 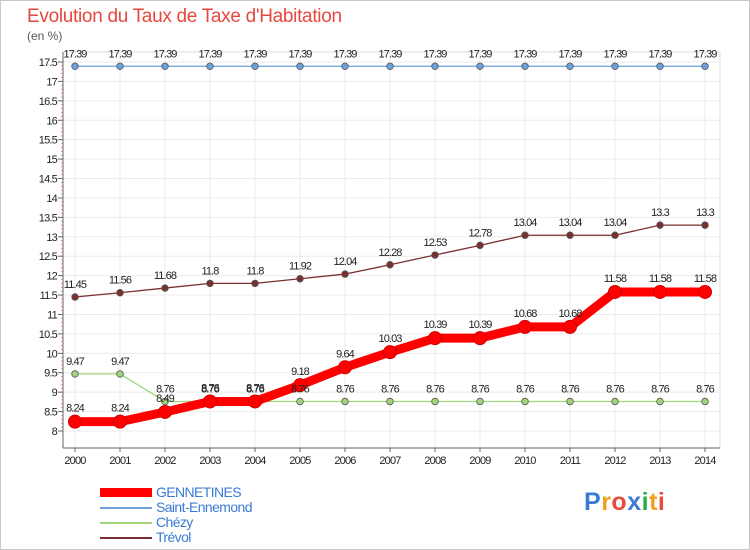 I want to click on data-label: 13.04, so click(x=615, y=223).